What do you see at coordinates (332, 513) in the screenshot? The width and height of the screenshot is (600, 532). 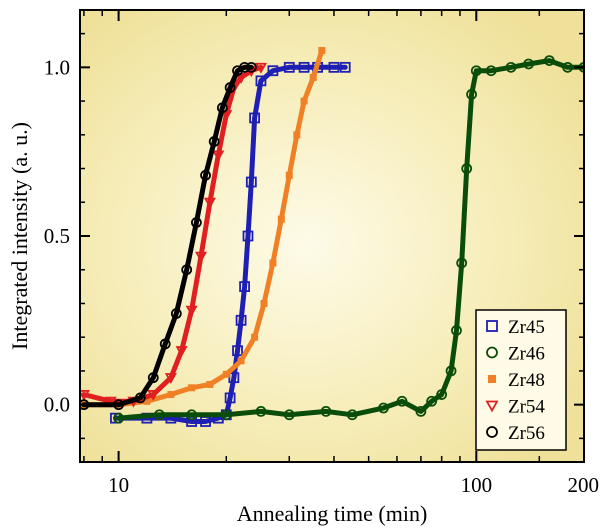 I see `x-axis-title: Annealing time (min)` at bounding box center [332, 513].